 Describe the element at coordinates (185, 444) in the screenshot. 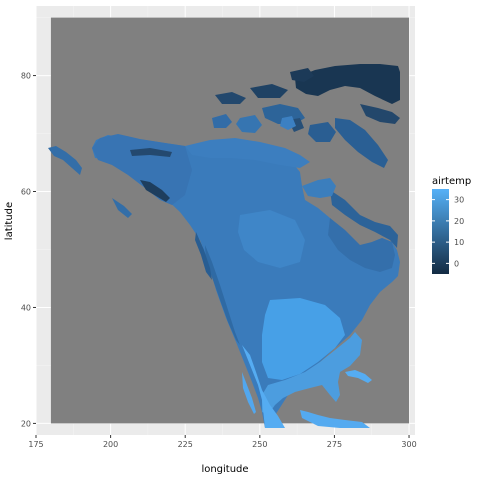

I see `x-tick-label: 225` at that location.